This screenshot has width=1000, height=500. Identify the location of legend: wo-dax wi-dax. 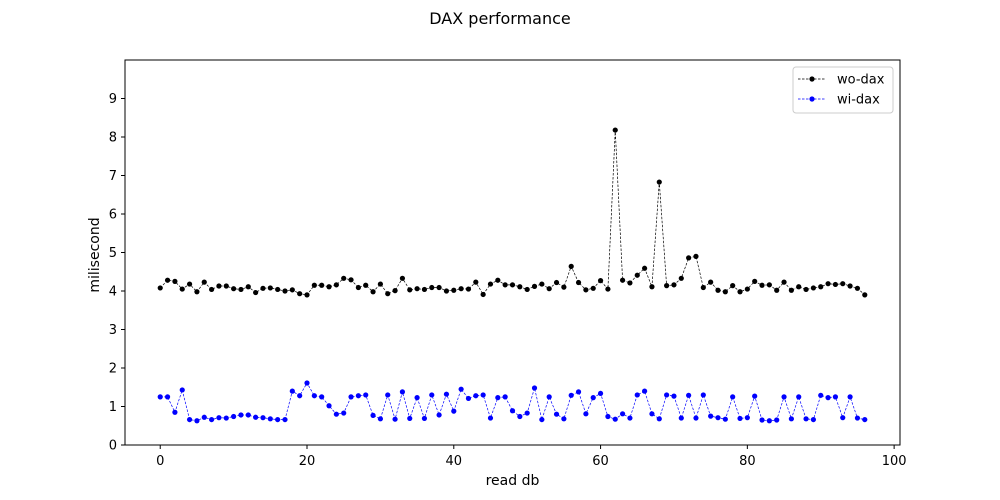
(843, 90).